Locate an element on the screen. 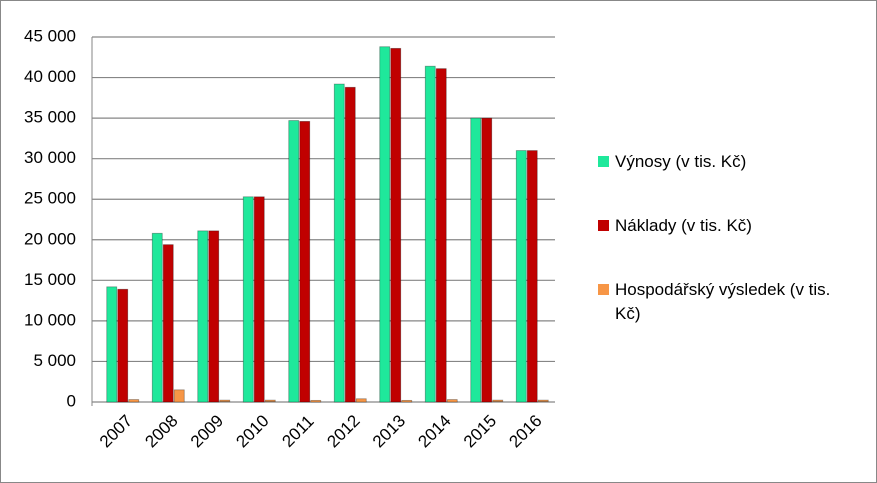 Image resolution: width=877 pixels, height=483 pixels. y-tick-label: 15 000 is located at coordinates (50, 279).